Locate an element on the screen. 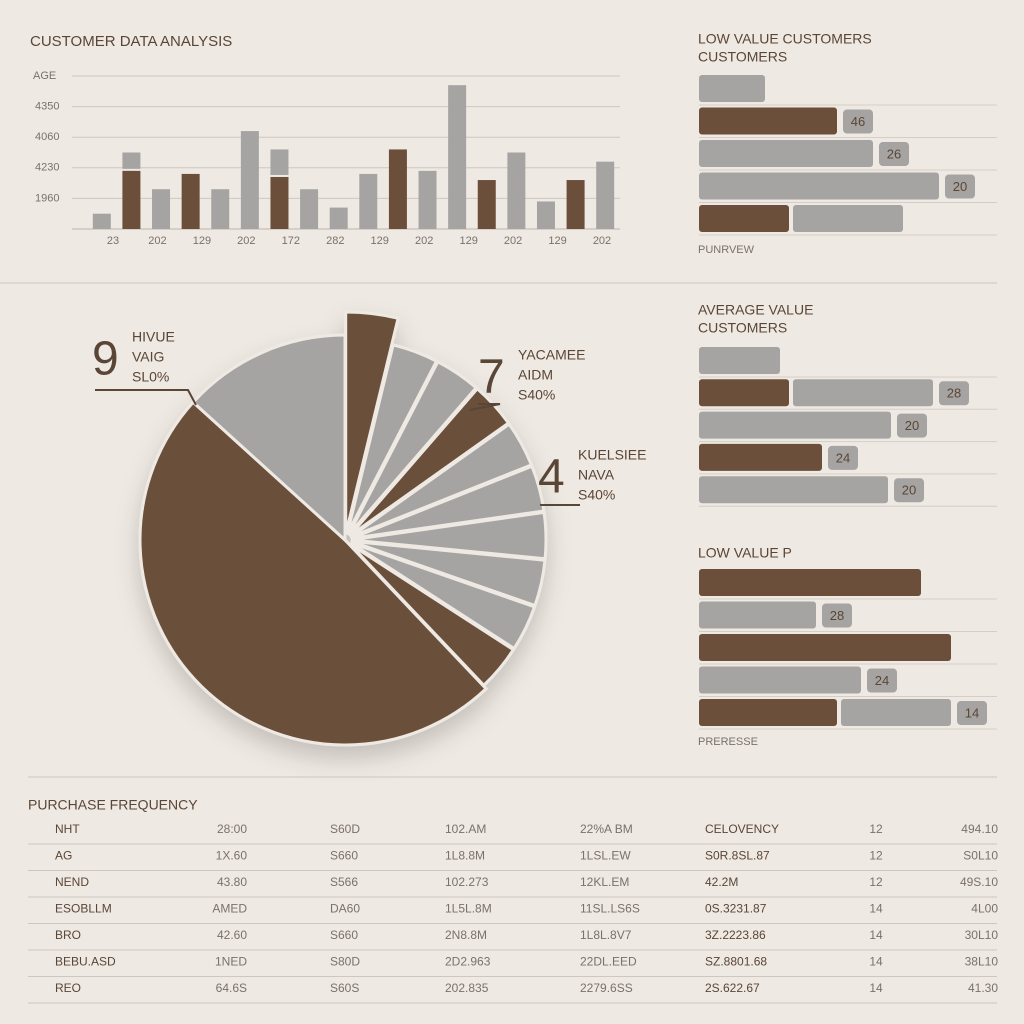  table-cell: 1LSL.EW is located at coordinates (605, 856).